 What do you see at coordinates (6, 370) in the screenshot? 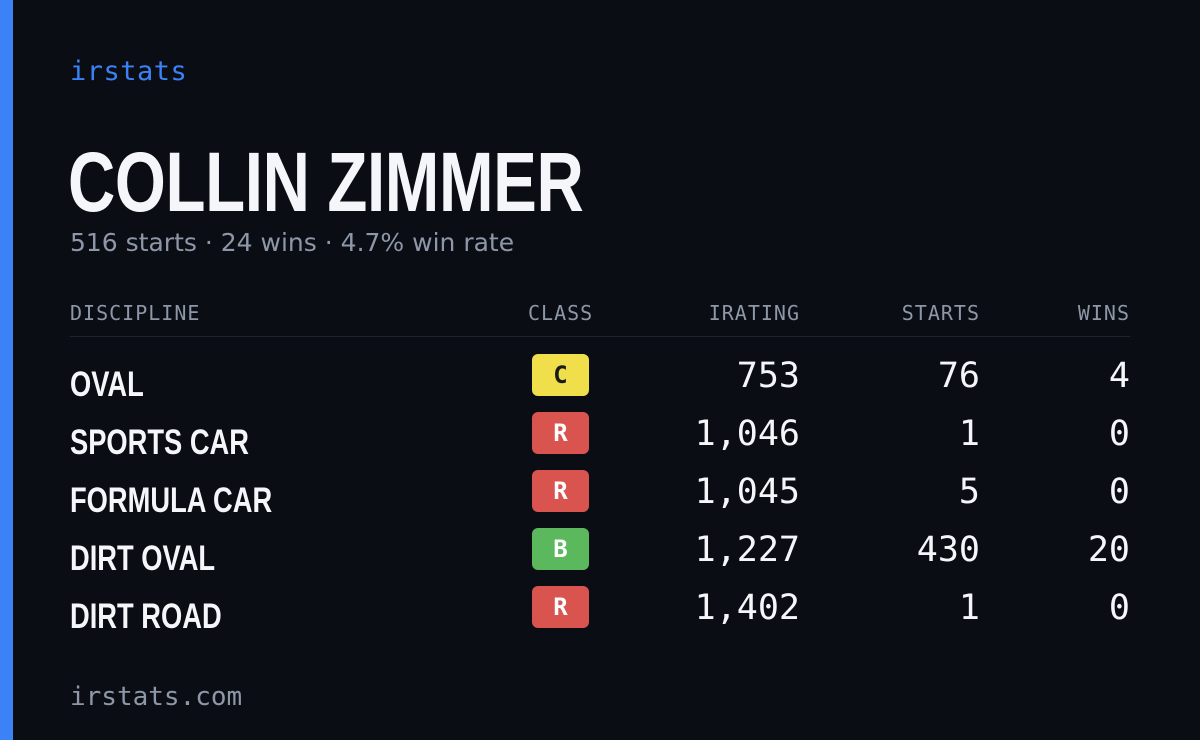
I see `accent-bar` at bounding box center [6, 370].